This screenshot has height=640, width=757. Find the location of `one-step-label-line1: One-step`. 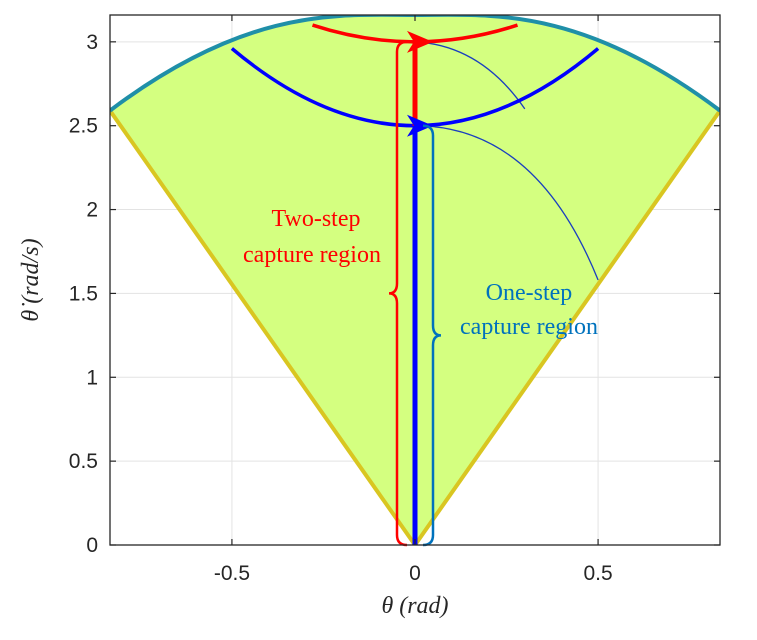

one-step-label-line1: One-step is located at coordinates (529, 293).